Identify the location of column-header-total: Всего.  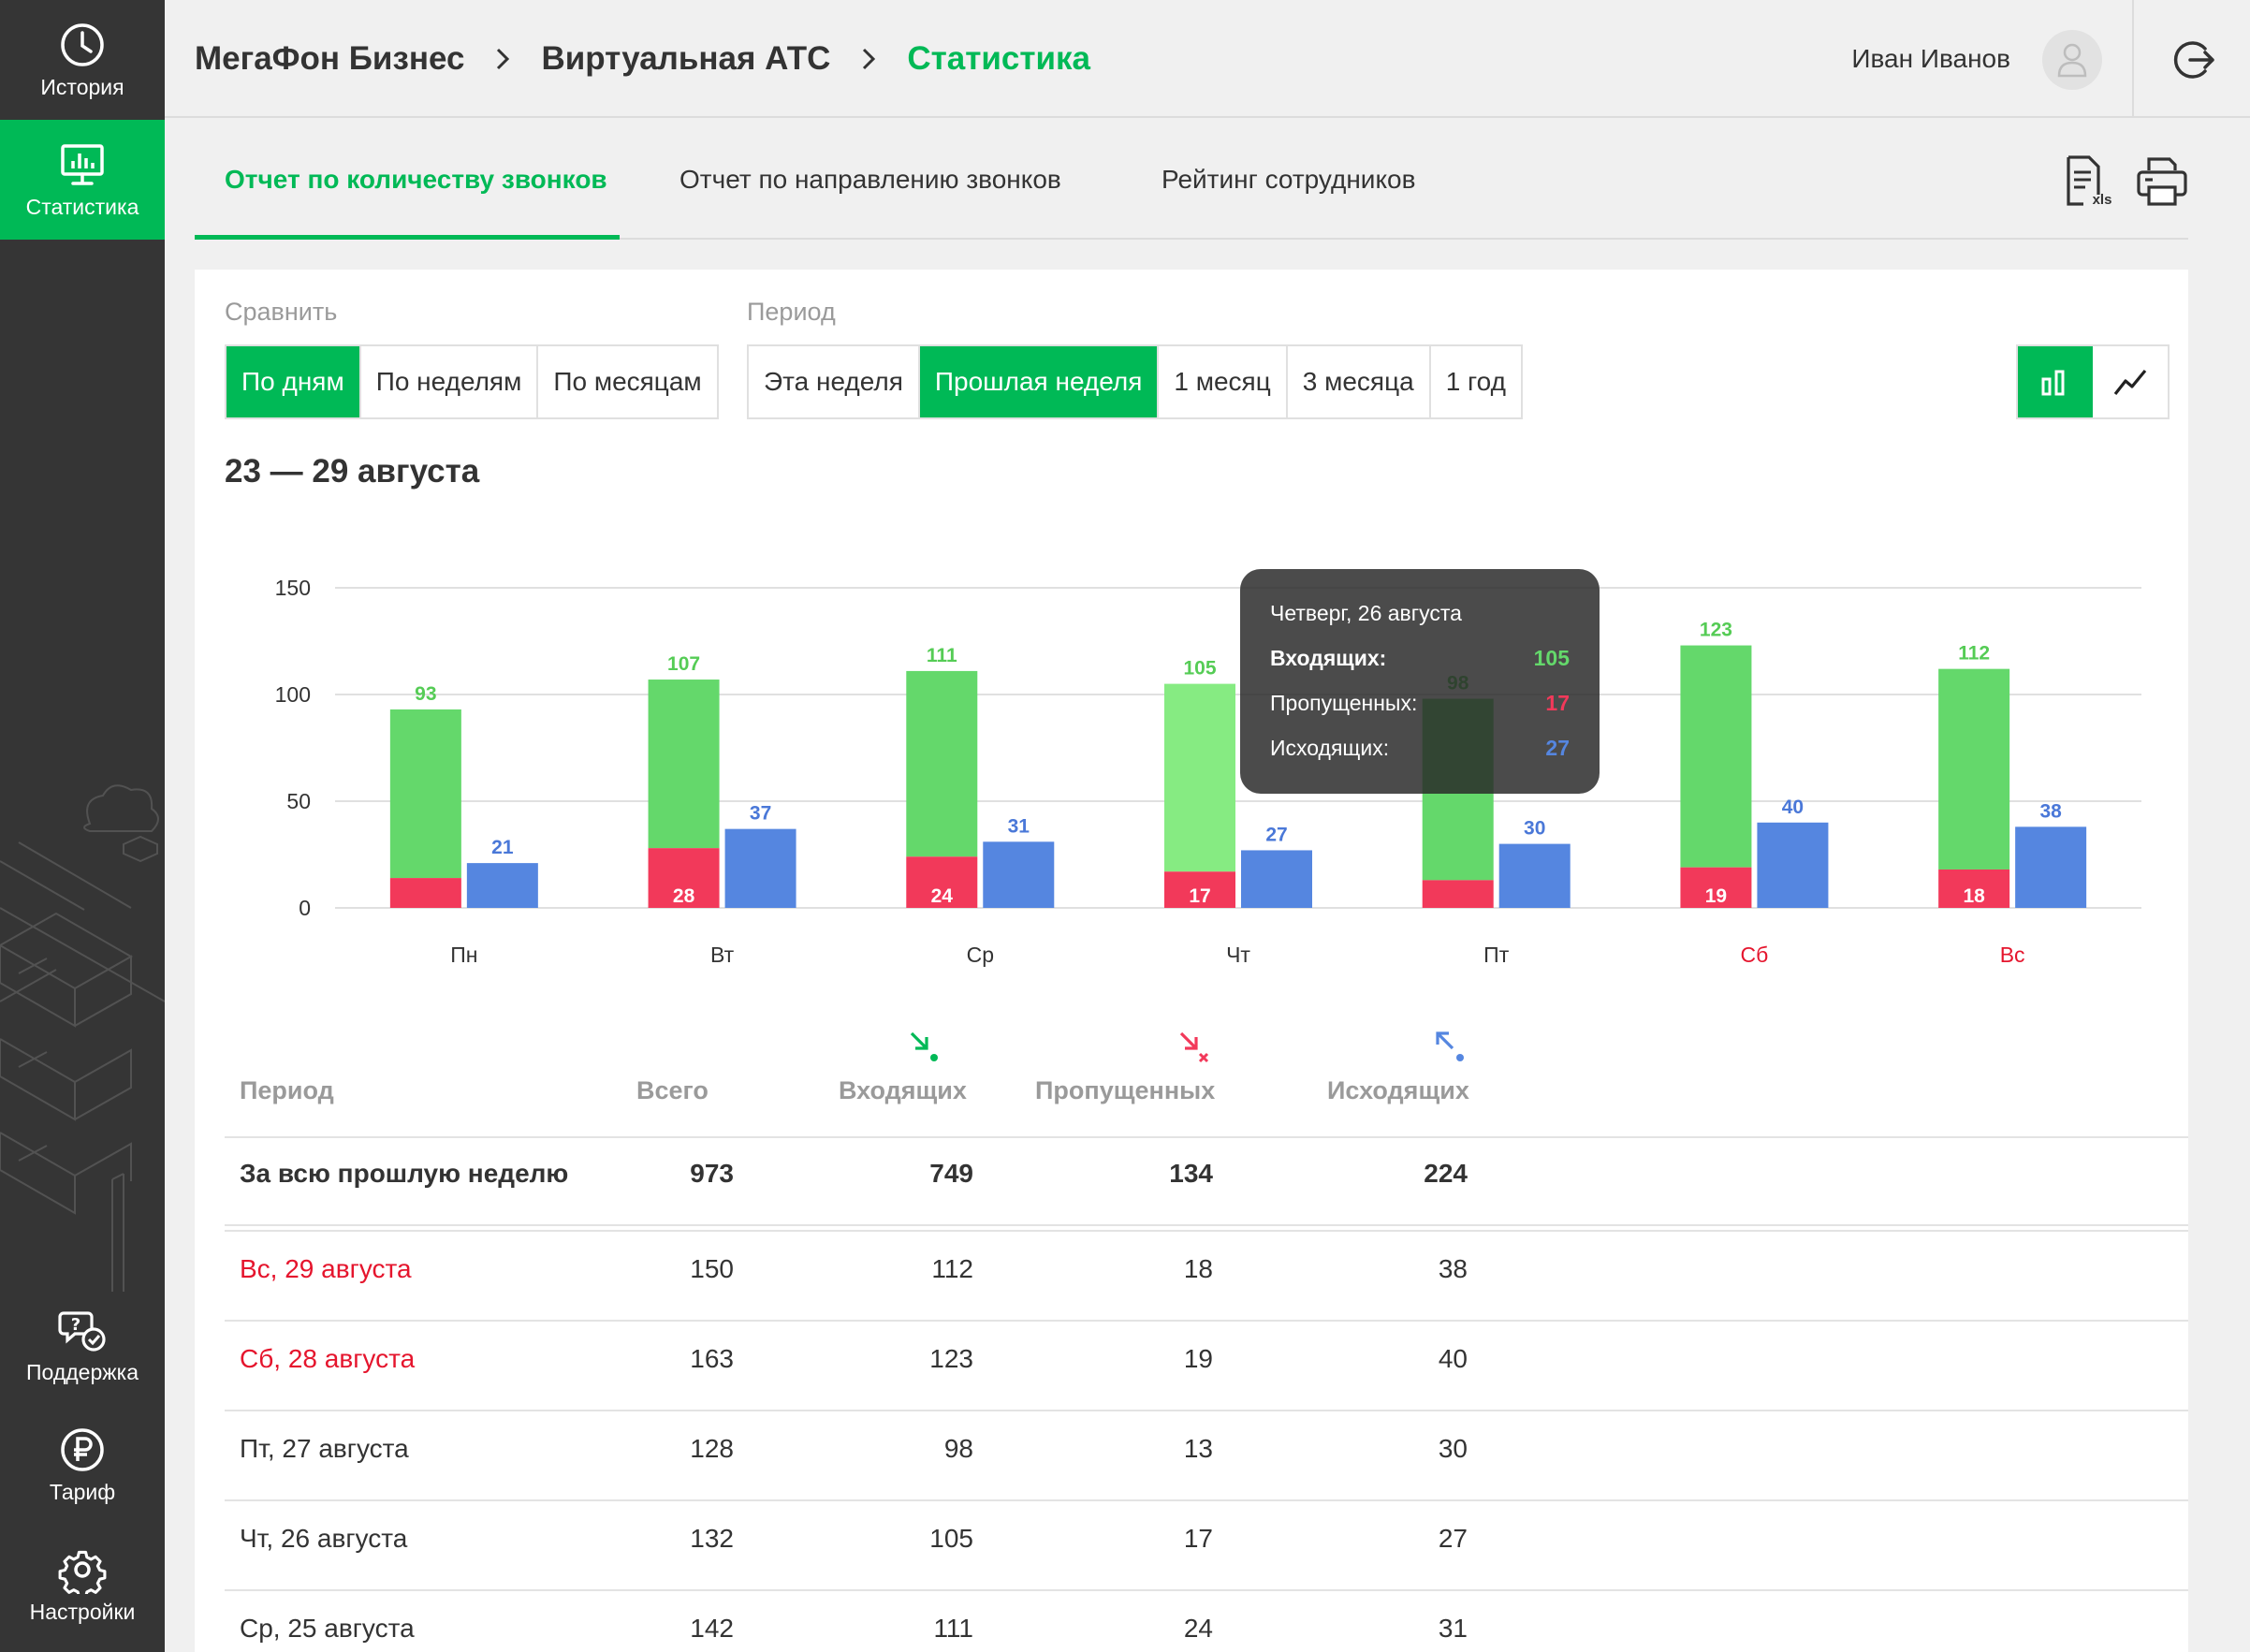
(672, 1090).